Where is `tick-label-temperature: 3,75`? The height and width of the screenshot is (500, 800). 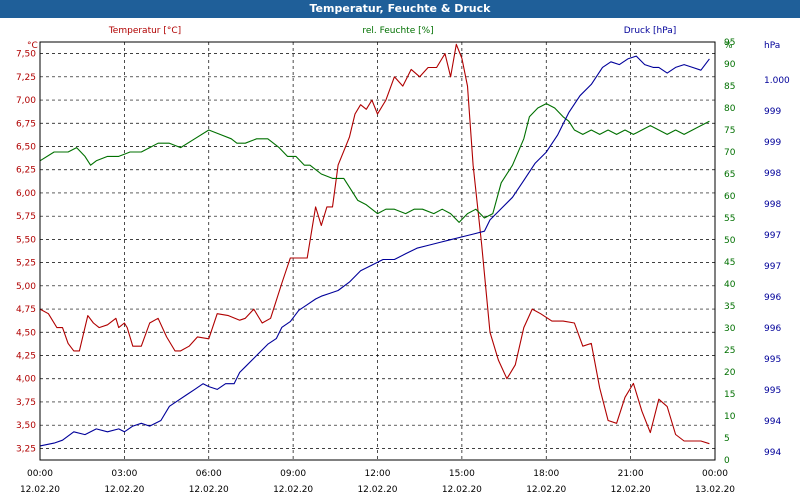 tick-label-temperature: 3,75 is located at coordinates (26, 403).